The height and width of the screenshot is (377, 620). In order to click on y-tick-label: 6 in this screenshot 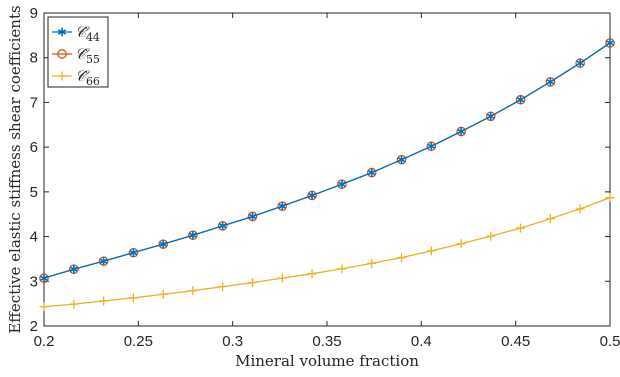, I will do `click(34, 147)`.